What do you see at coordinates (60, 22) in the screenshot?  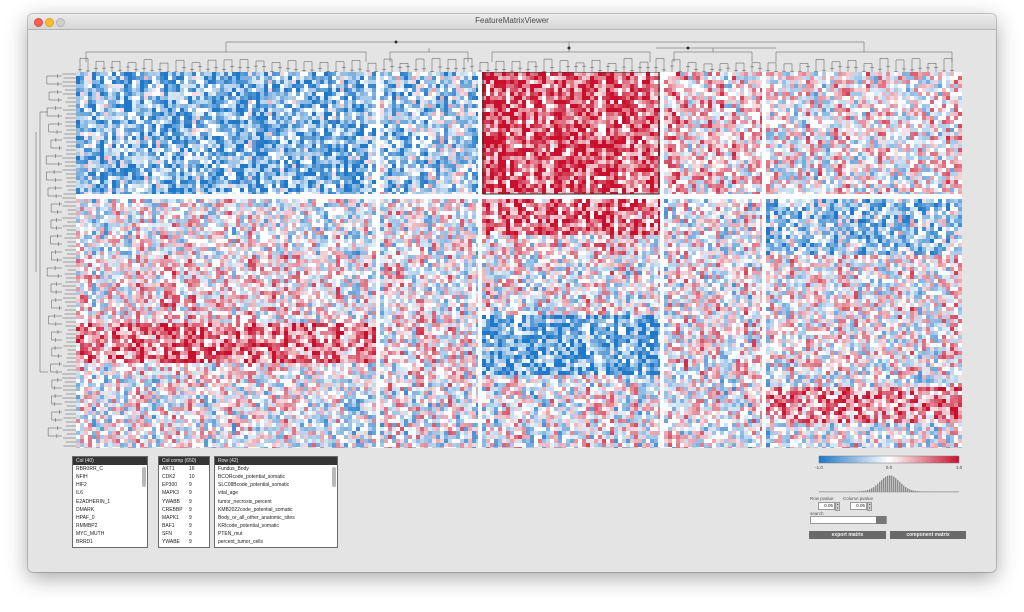 I see `maximize-window-button` at bounding box center [60, 22].